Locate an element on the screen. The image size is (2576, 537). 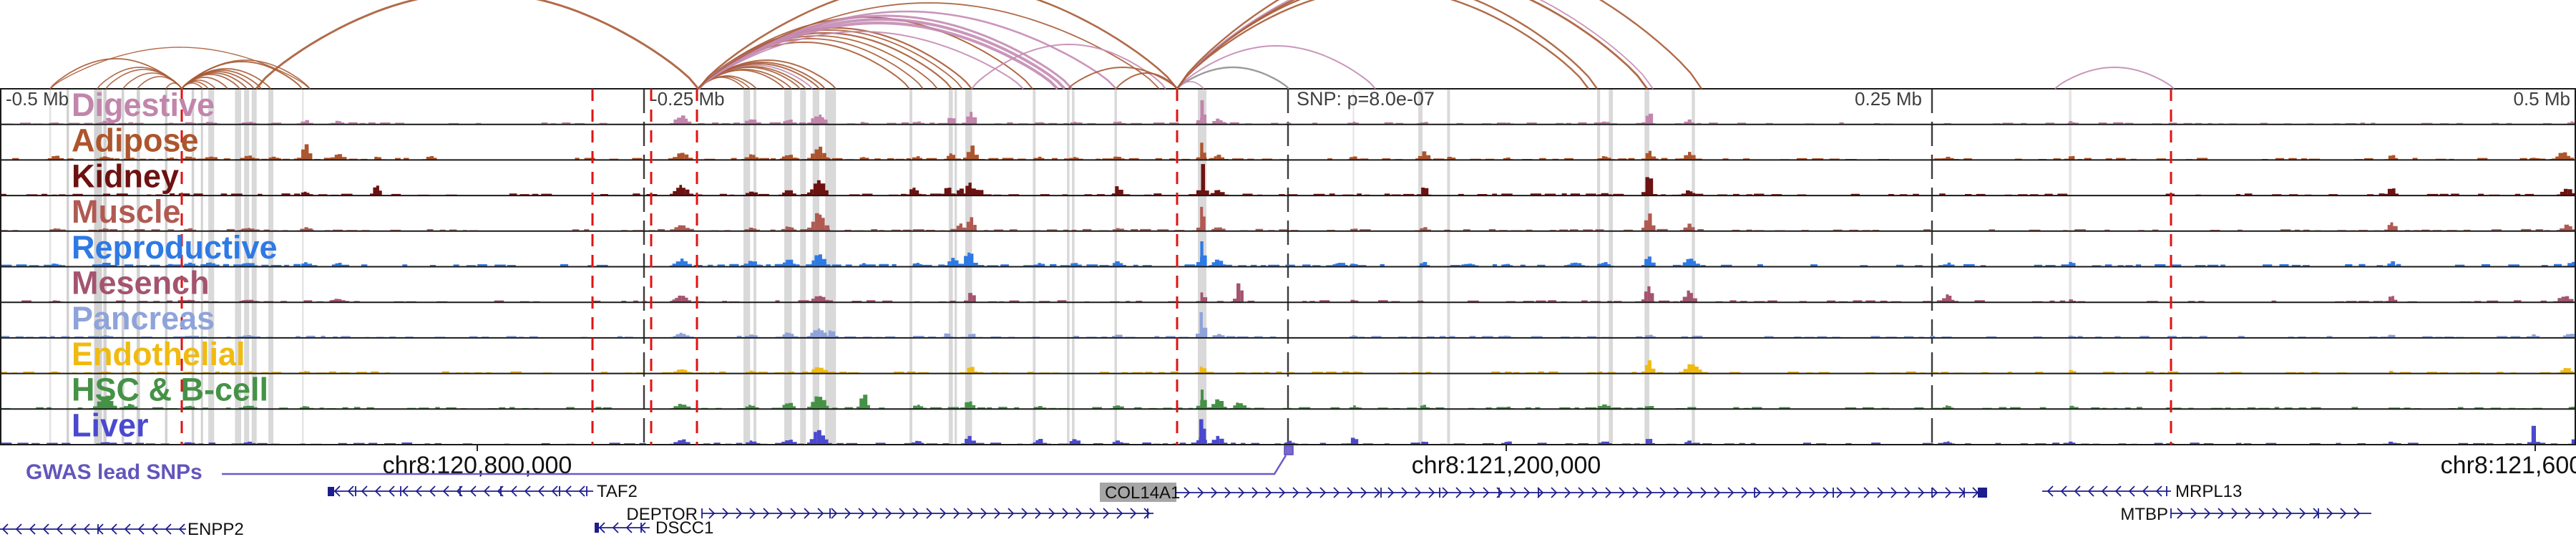
svg-text: Reproductive is located at coordinates (175, 247).